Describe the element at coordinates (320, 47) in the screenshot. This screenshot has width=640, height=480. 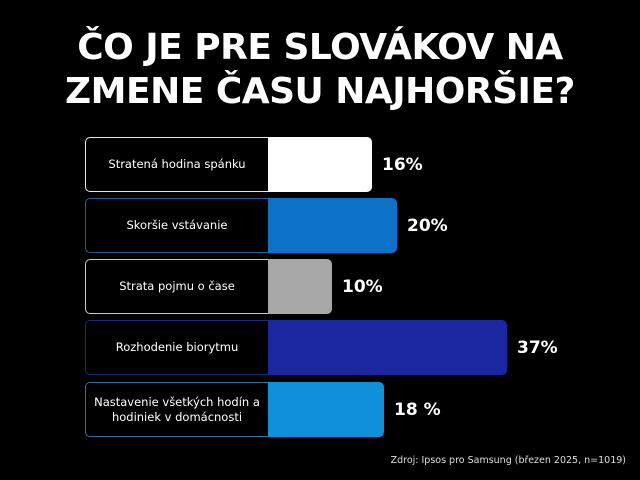
I see `chart-title-line-1: ČO JE PRE SLOVÁKOV NA` at that location.